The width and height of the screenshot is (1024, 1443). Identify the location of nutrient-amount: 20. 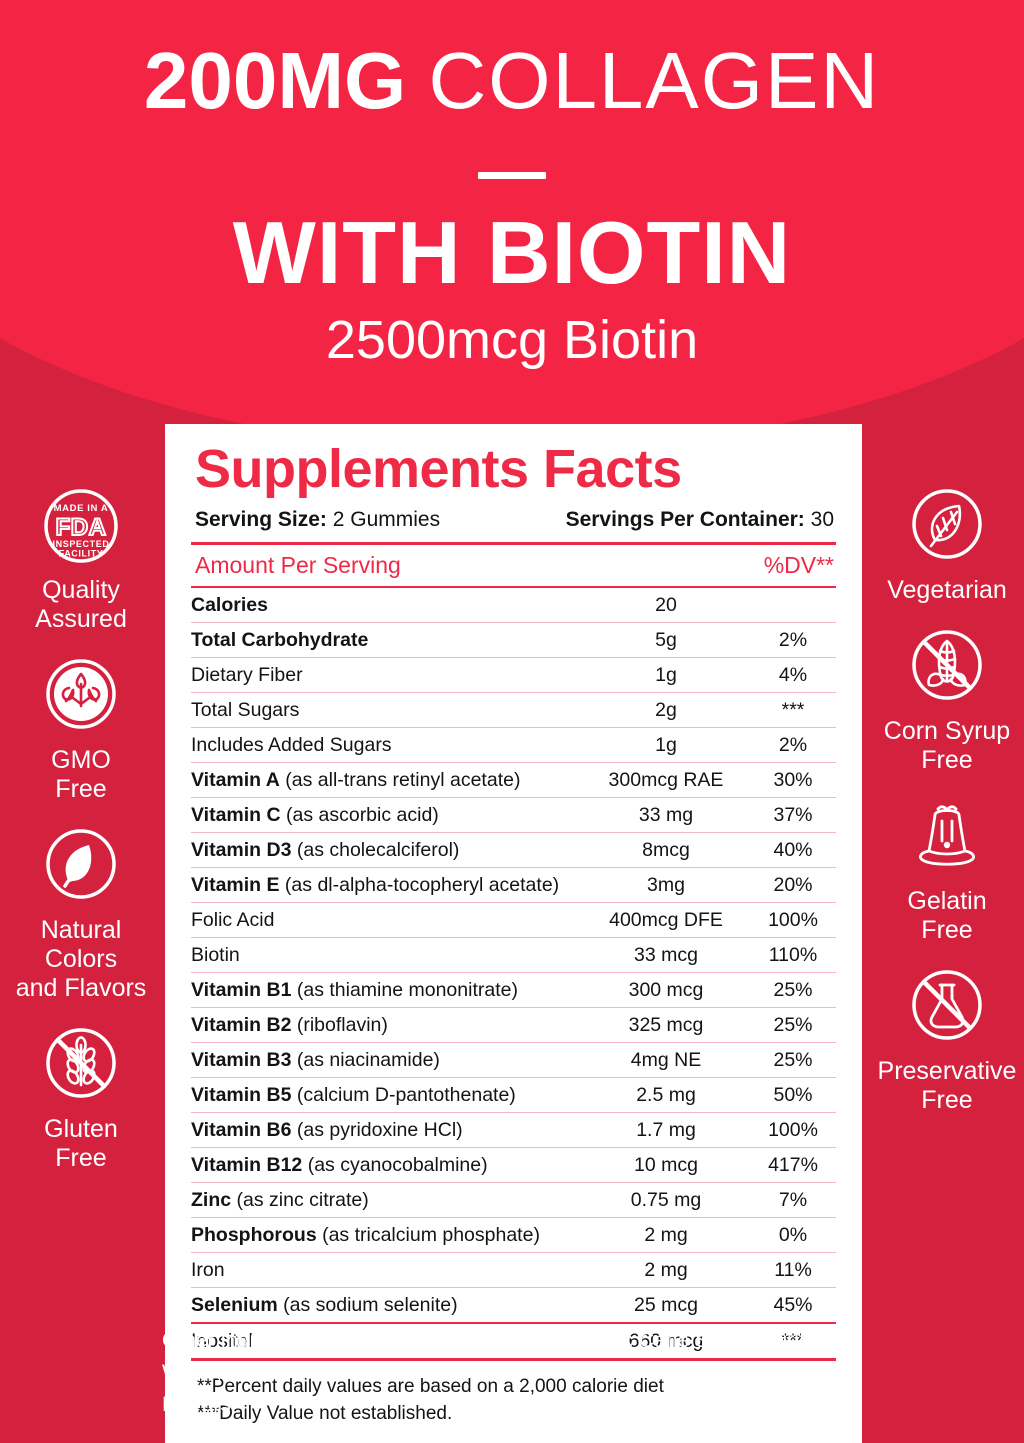
(666, 605).